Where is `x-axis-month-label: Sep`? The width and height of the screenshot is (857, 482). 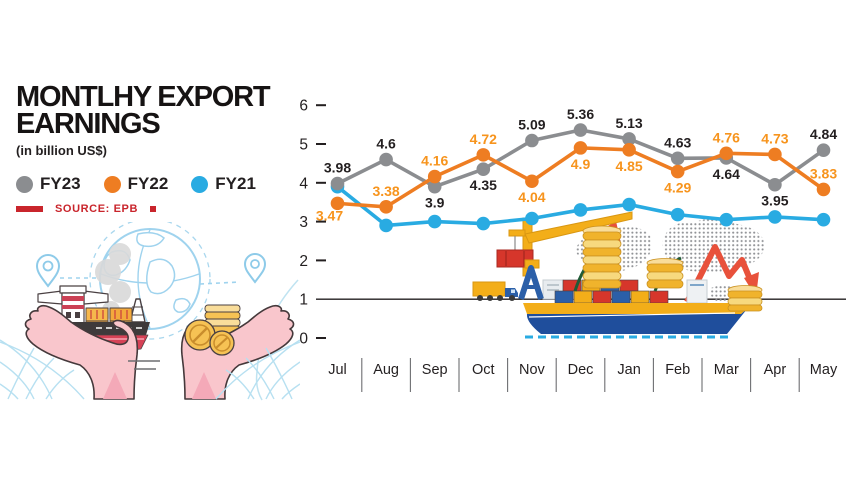
x-axis-month-label: Sep is located at coordinates (435, 370).